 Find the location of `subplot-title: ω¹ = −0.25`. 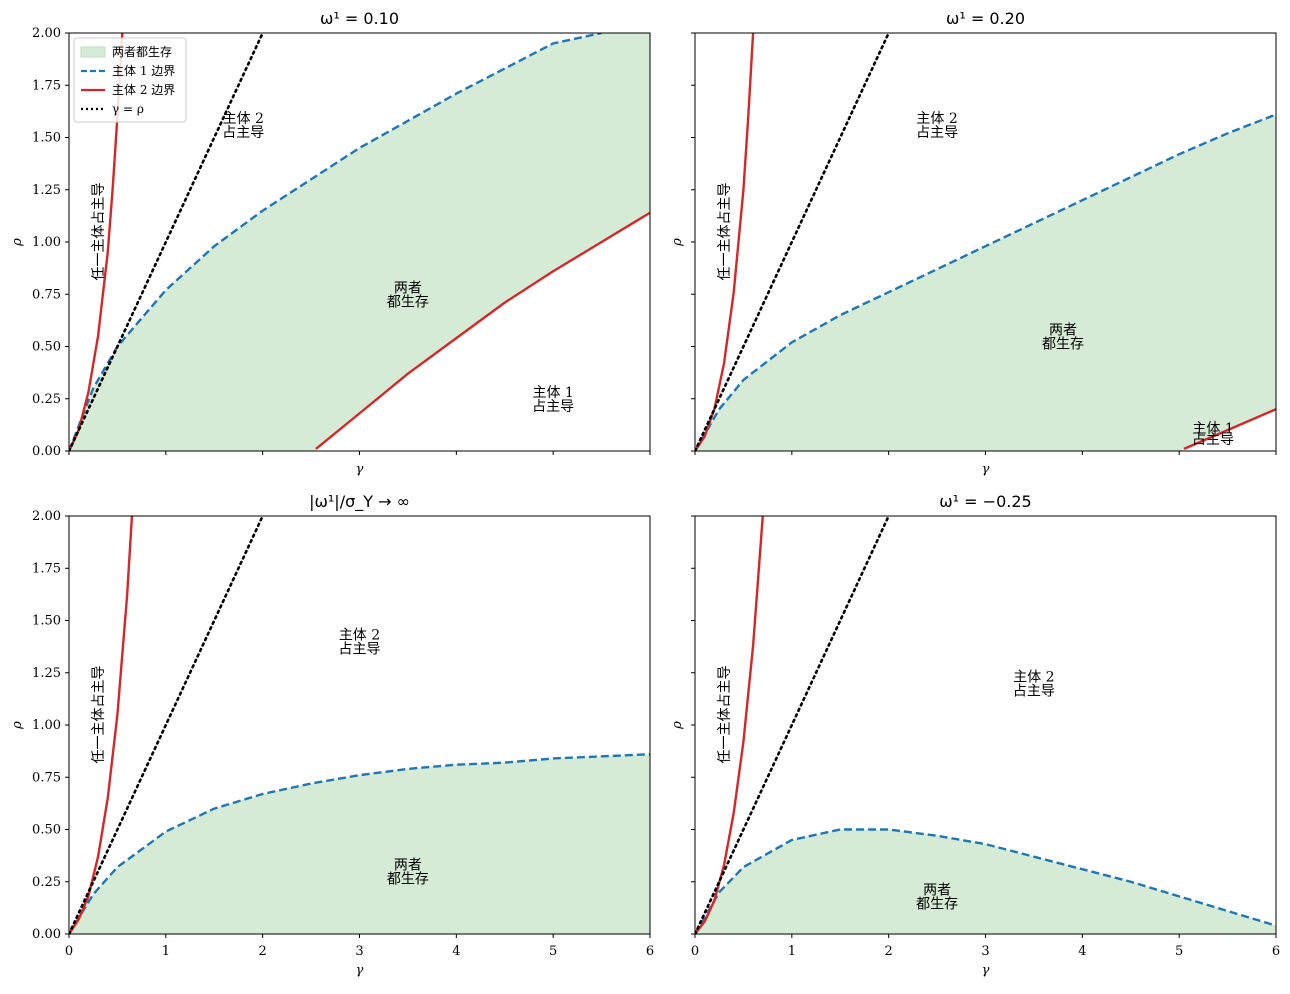

subplot-title: ω¹ = −0.25 is located at coordinates (985, 501).